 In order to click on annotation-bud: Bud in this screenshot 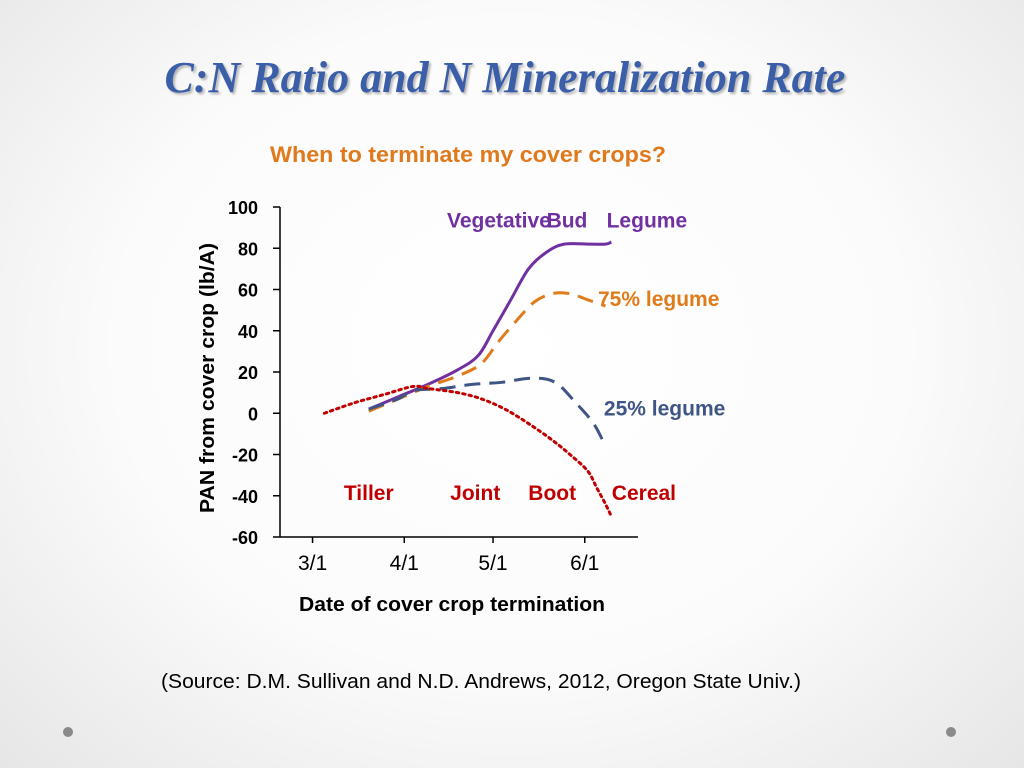, I will do `click(567, 221)`.